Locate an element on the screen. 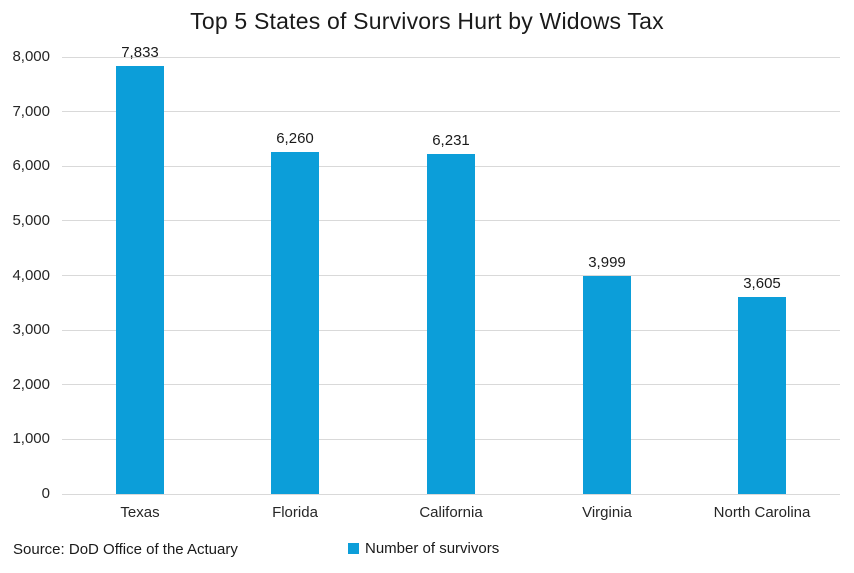 Image resolution: width=854 pixels, height=573 pixels. x-axis-label-north-carolina: North Carolina is located at coordinates (762, 512).